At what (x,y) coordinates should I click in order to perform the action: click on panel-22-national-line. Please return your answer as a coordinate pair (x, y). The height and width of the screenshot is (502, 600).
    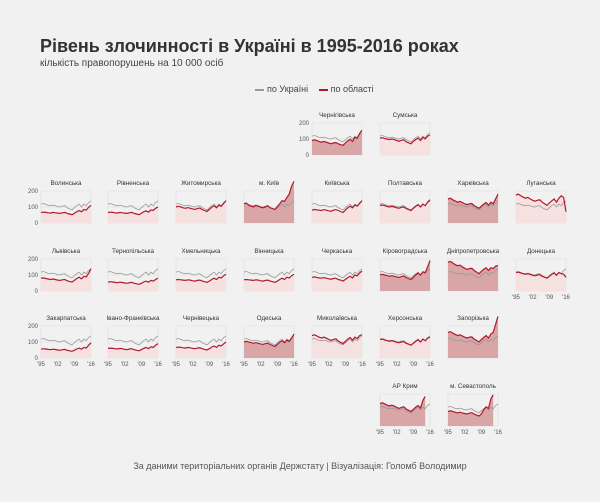
    Looking at the image, I should click on (337, 340).